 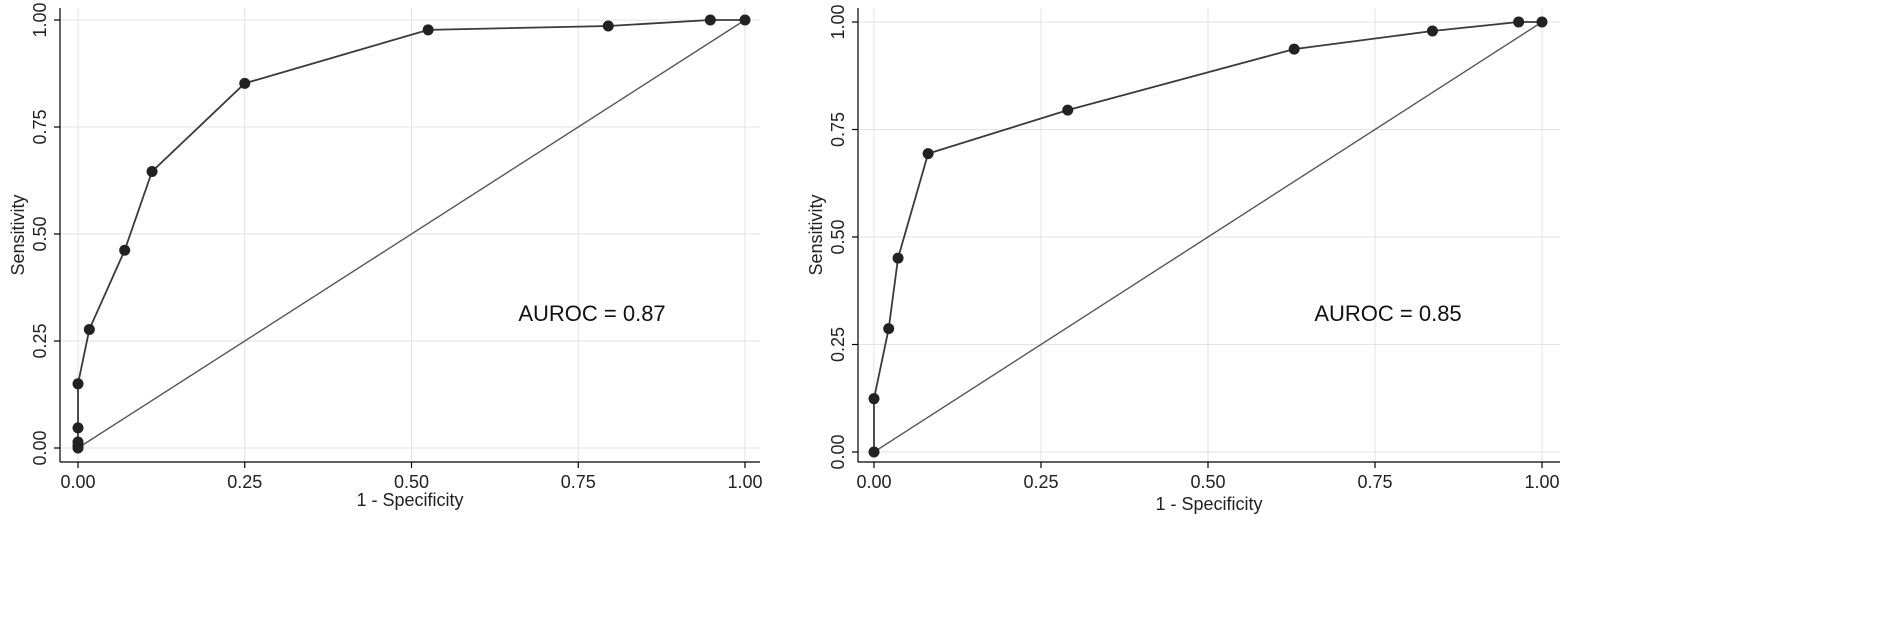 I want to click on auroc-annotation: AUROC = 0.87, so click(x=591, y=313).